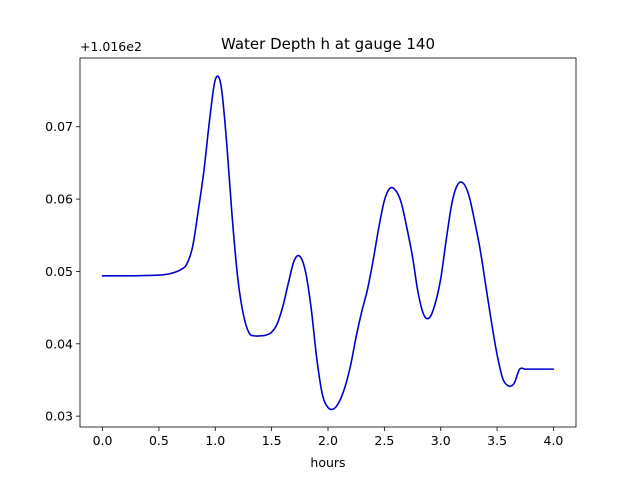  What do you see at coordinates (59, 126) in the screenshot?
I see `y-tick-label: 0.07` at bounding box center [59, 126].